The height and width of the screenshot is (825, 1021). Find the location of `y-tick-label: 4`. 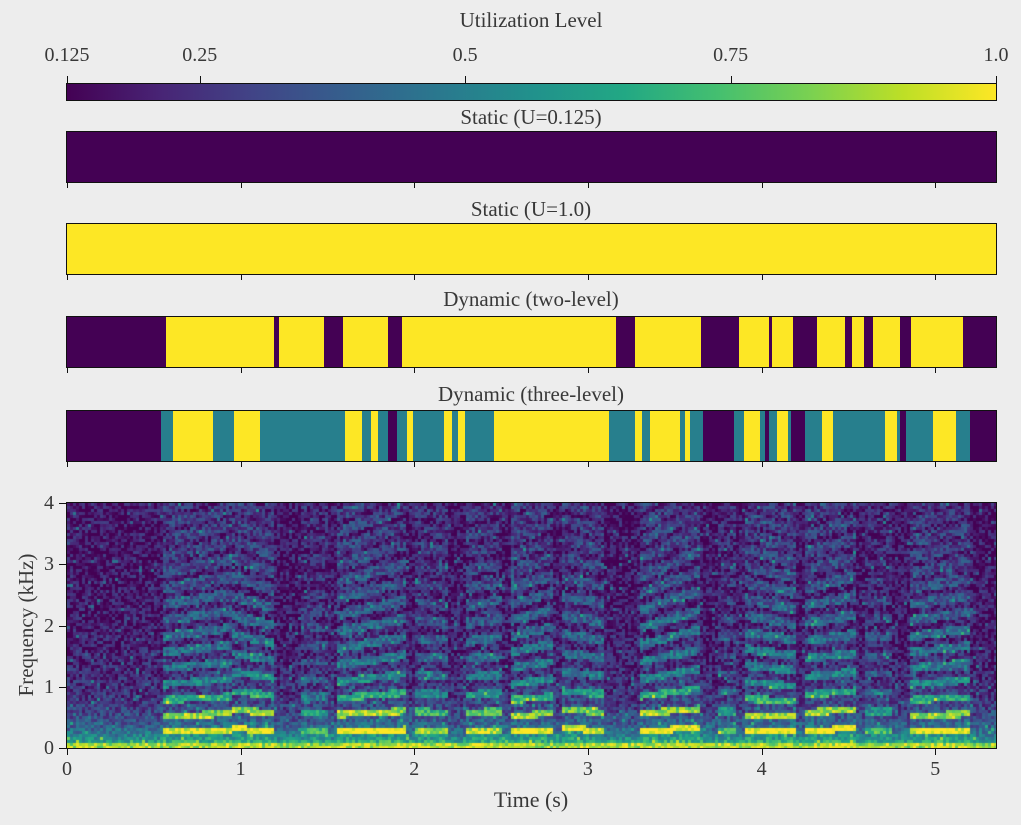

y-tick-label: 4 is located at coordinates (49, 503).